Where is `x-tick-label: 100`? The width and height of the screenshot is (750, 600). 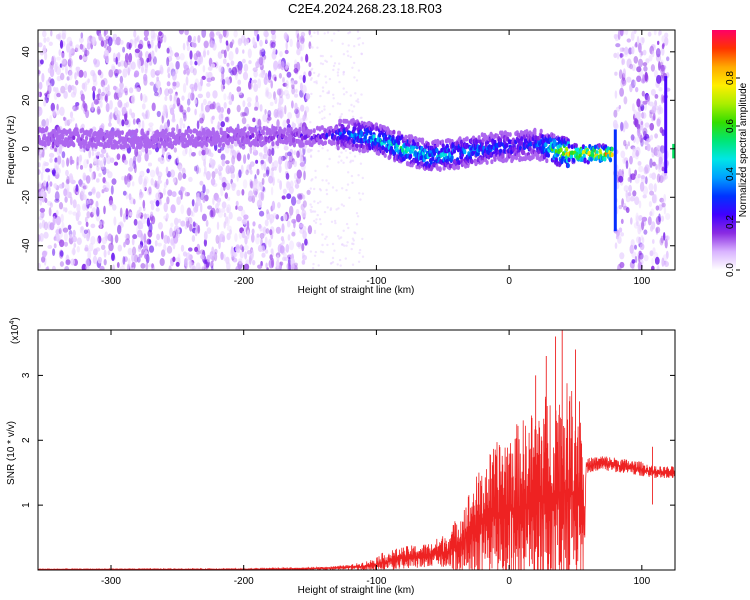 x-tick-label: 100 is located at coordinates (641, 281).